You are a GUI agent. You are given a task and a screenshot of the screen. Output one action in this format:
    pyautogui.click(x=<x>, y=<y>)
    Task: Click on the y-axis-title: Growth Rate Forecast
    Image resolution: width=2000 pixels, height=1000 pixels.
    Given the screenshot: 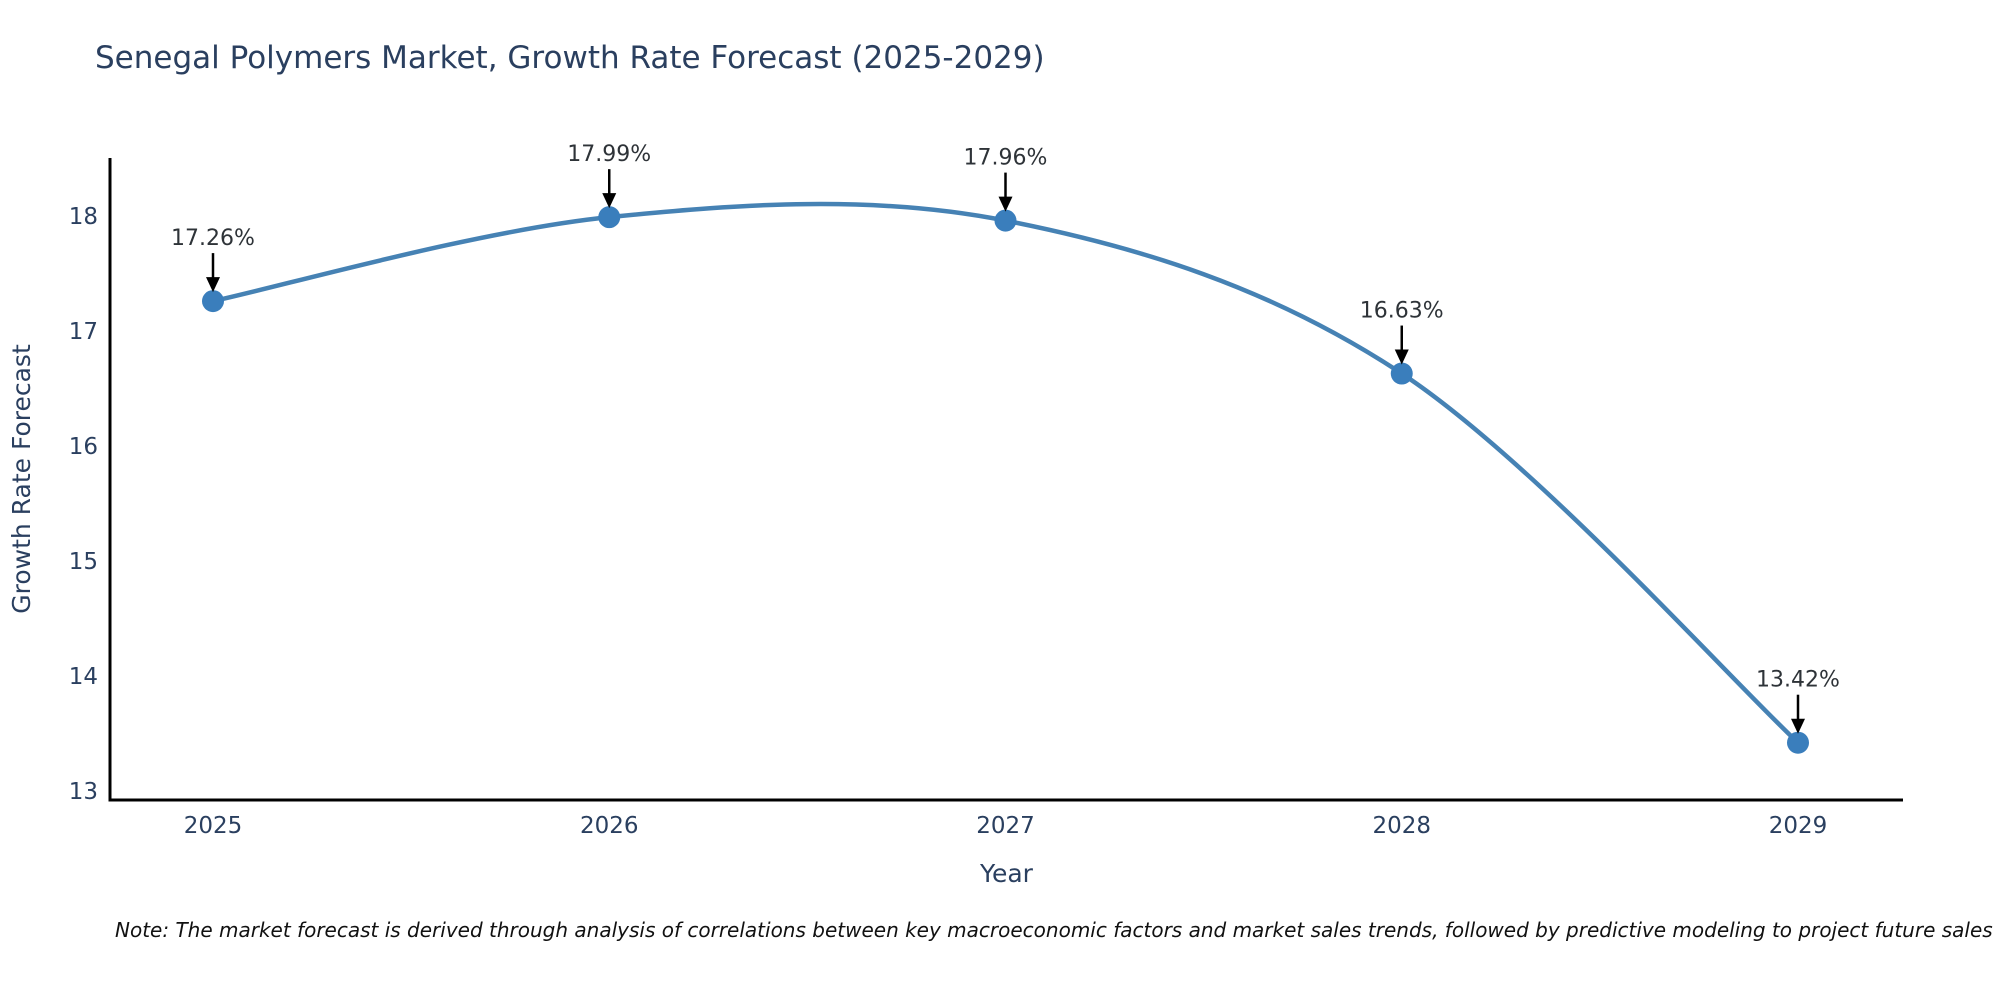 What is the action you would take?
    pyautogui.click(x=21, y=479)
    